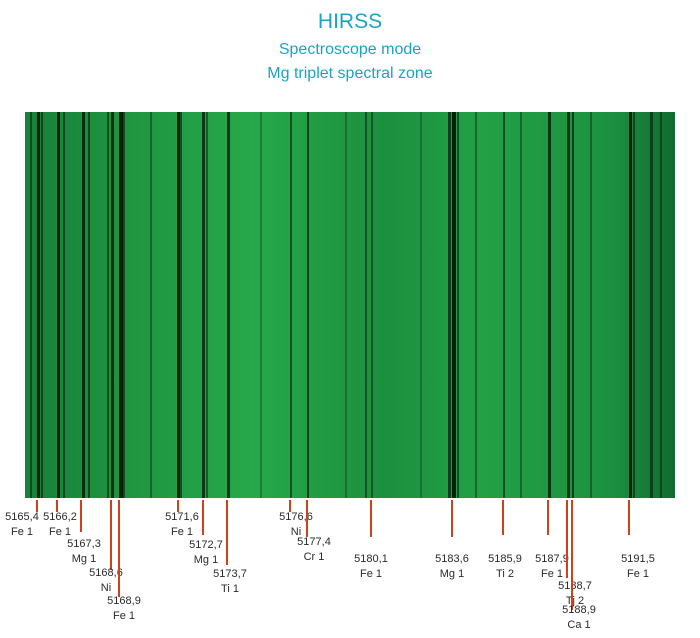  What do you see at coordinates (575, 586) in the screenshot?
I see `wavelength-label: 5188,7` at bounding box center [575, 586].